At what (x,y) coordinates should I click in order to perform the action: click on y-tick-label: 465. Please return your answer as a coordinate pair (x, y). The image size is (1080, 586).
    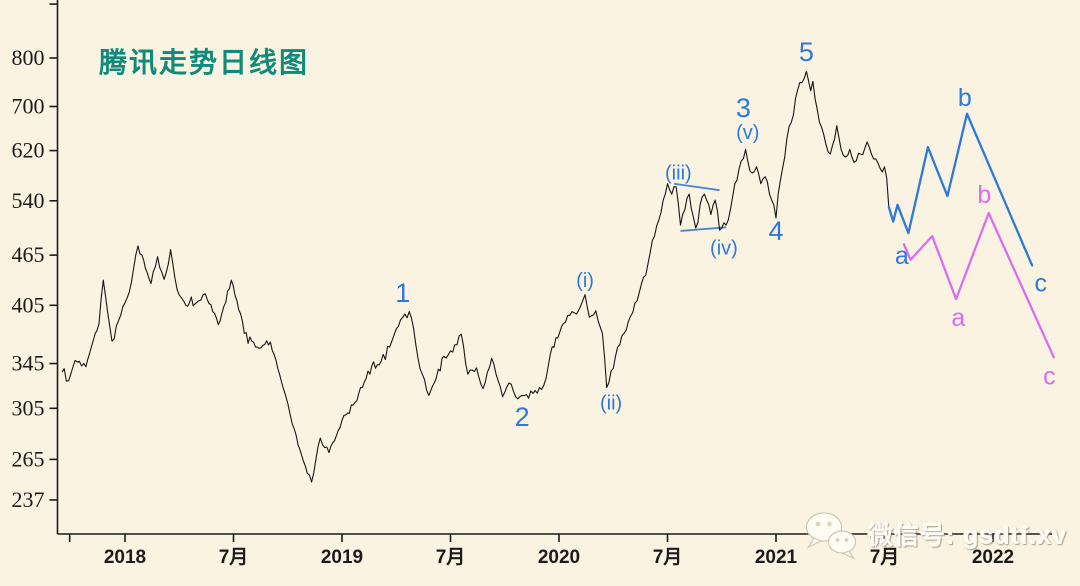
    Looking at the image, I should click on (28, 254).